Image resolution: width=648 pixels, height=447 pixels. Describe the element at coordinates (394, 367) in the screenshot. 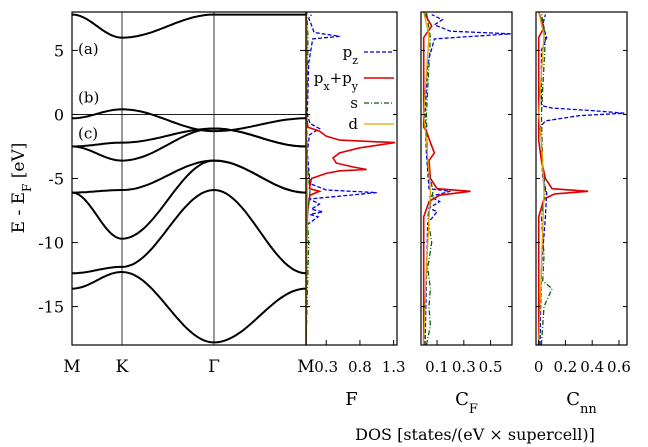

I see `dos-x-tick-label: 1.3` at that location.